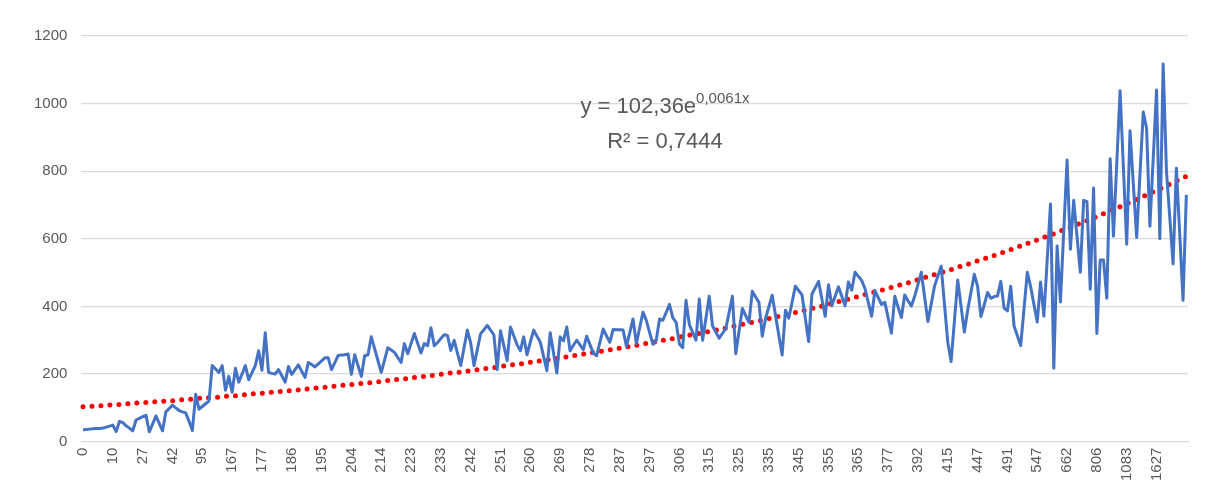 Image resolution: width=1214 pixels, height=495 pixels. Describe the element at coordinates (111, 456) in the screenshot. I see `x-tick-label: 10` at that location.